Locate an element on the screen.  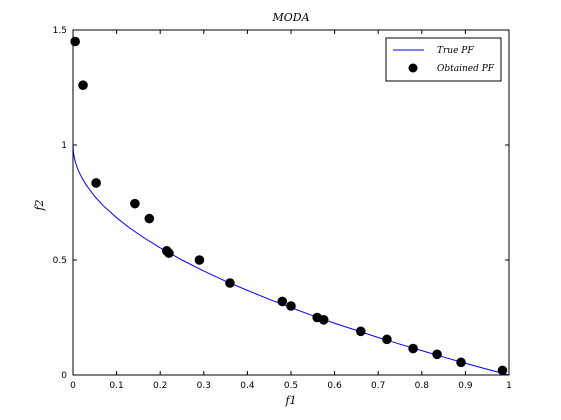
legend-label-obtained-pf: Obtained PF is located at coordinates (466, 69).